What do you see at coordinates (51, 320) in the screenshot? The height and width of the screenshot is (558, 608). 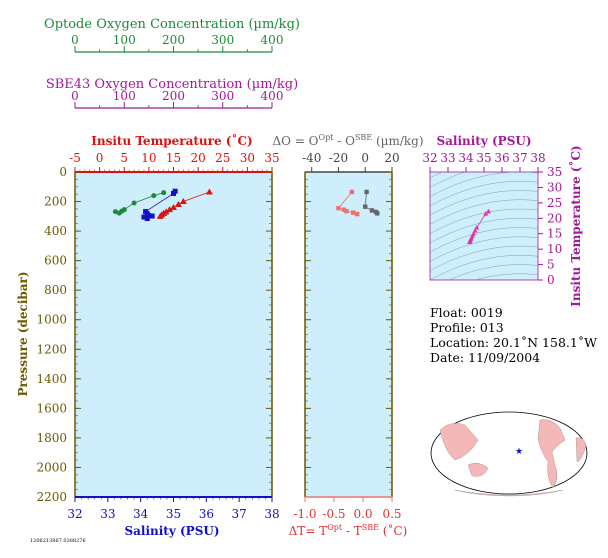 I see `pressure-tick-label: 1000` at bounding box center [51, 320].